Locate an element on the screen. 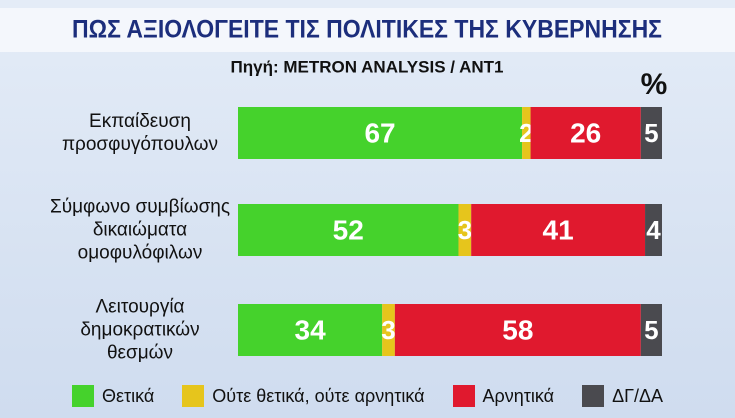 The height and width of the screenshot is (418, 735). unit-label: % is located at coordinates (654, 84).